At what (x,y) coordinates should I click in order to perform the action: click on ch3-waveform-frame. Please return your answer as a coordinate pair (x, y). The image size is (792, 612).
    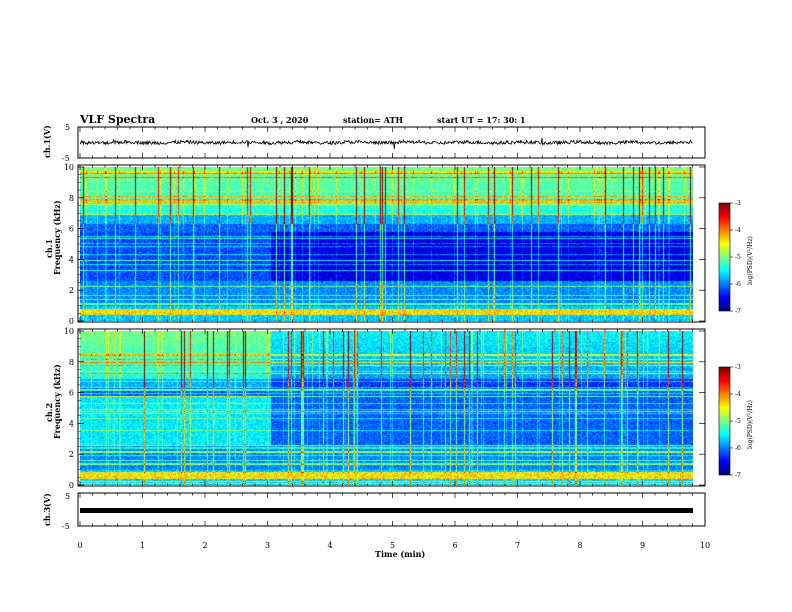
    Looking at the image, I should click on (391, 509).